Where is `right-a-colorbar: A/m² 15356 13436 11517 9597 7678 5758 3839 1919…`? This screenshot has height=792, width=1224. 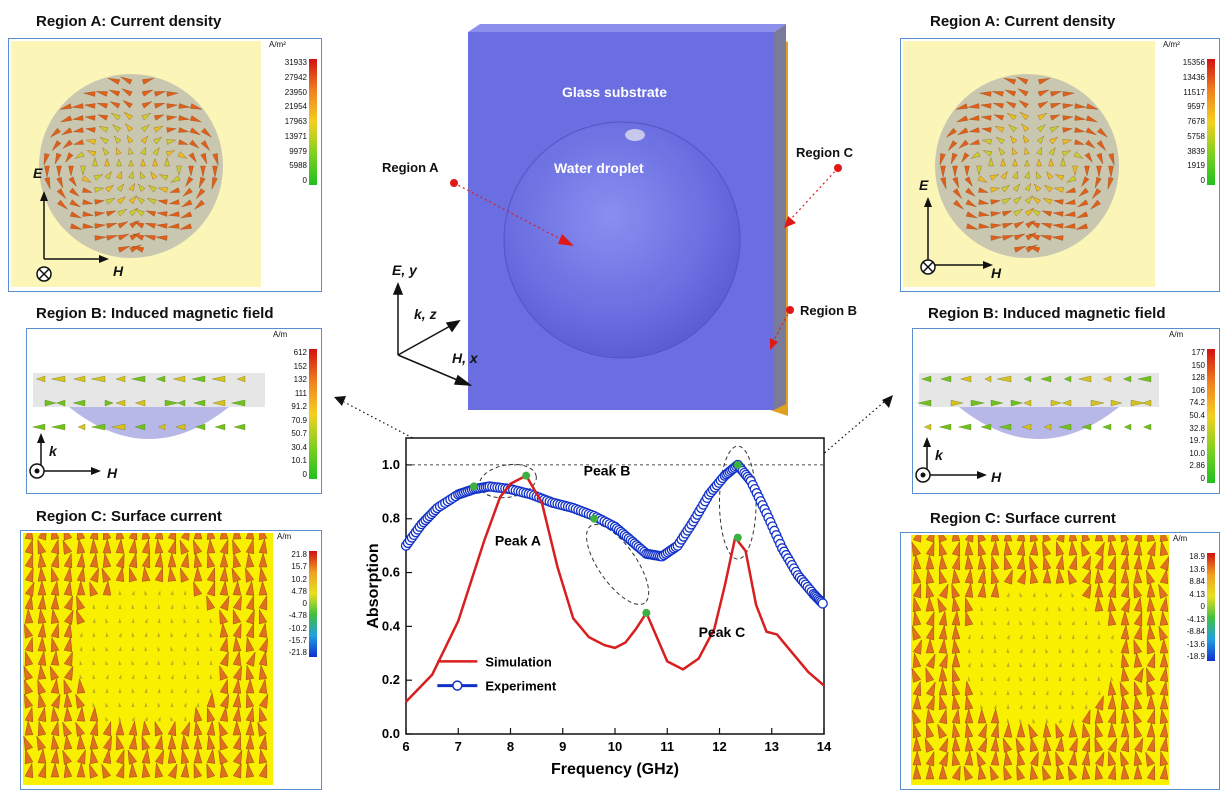
right-a-colorbar: A/m² 15356 13436 11517 9597 7678 5758 3839 1919… is located at coordinates (1189, 116).